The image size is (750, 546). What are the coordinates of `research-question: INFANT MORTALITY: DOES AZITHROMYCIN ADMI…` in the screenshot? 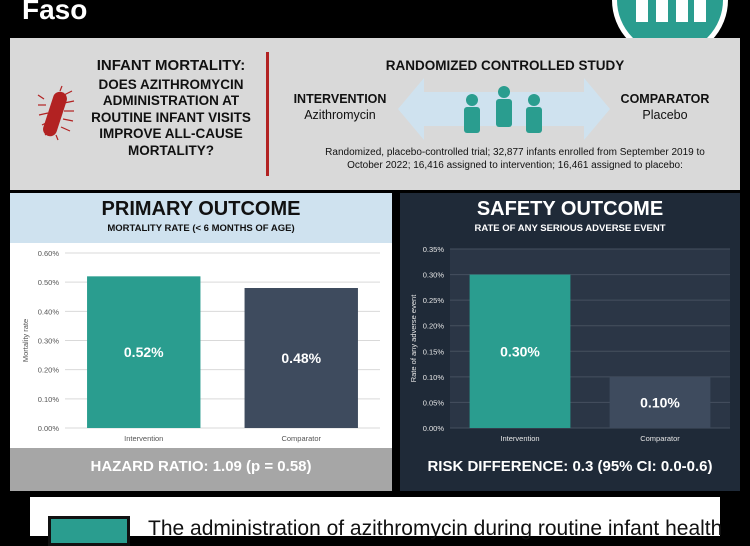 It's located at (171, 108).